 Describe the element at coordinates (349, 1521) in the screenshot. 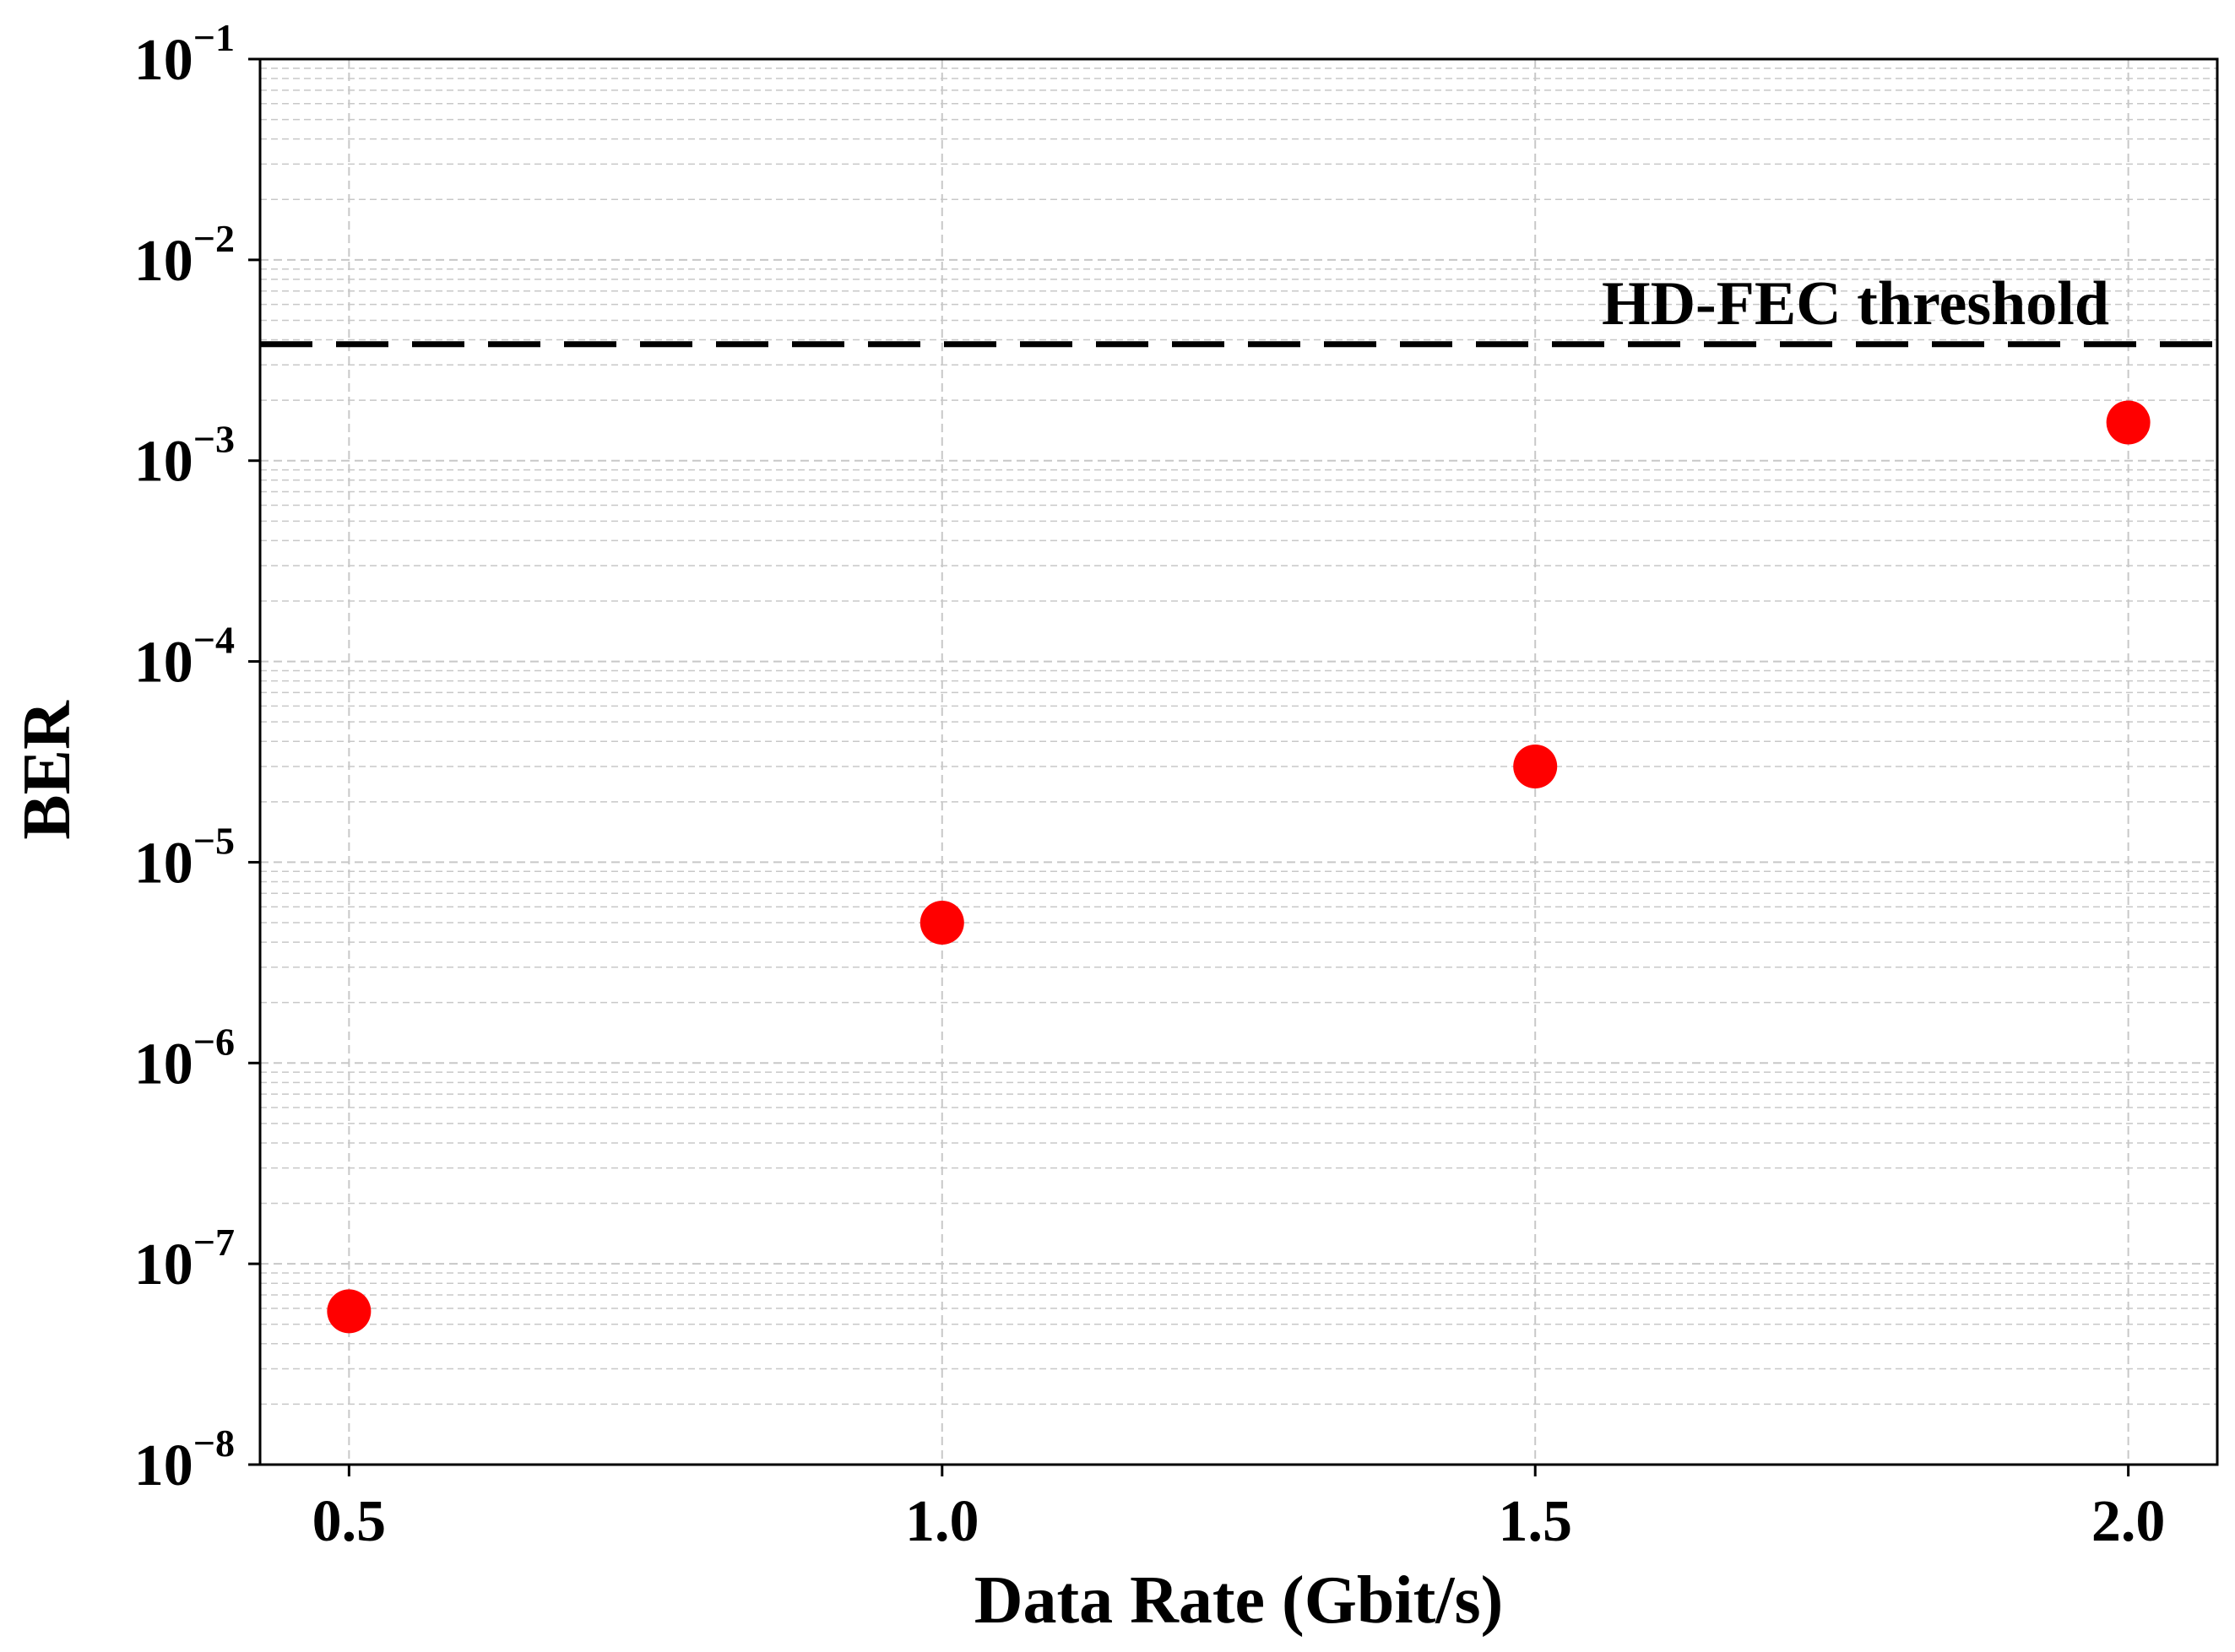

I see `x-tick-label: 0.5` at that location.